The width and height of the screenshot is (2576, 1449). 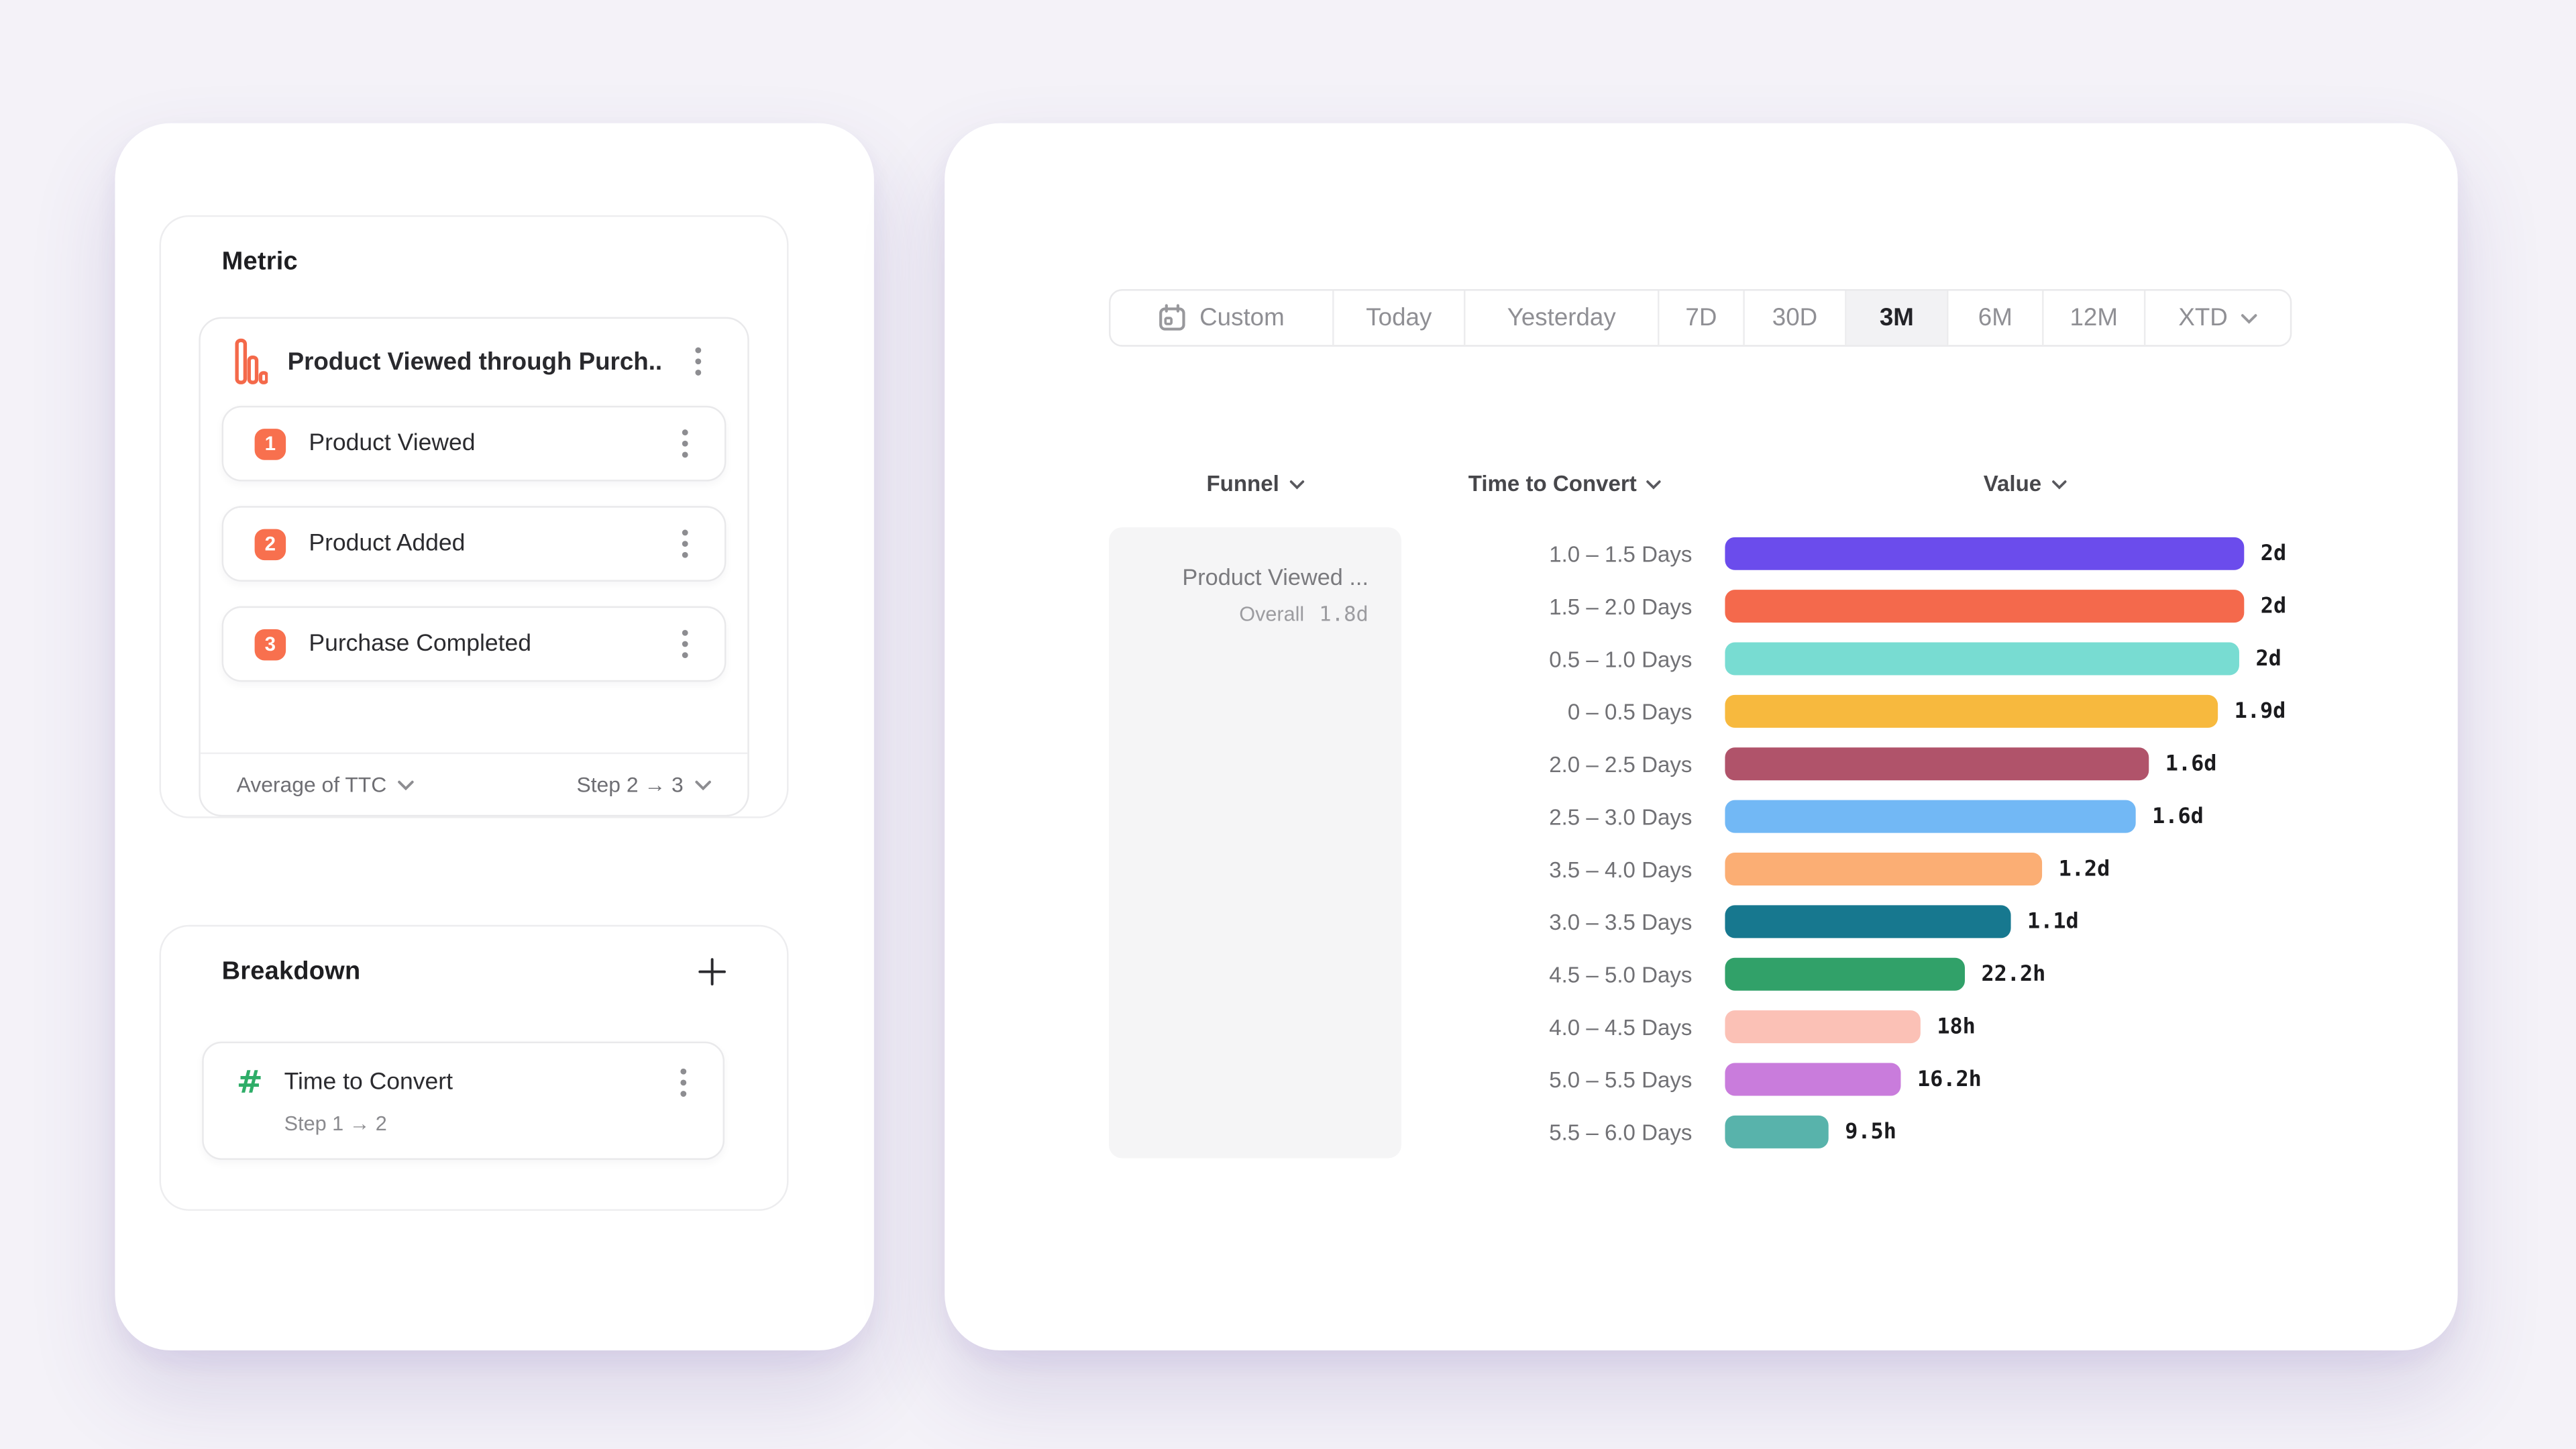 I want to click on add-breakdown-button, so click(x=711, y=972).